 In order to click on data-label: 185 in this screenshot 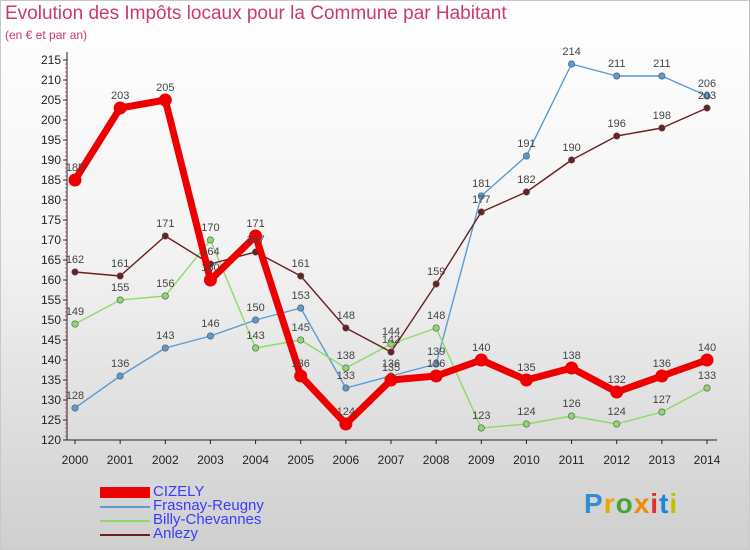, I will do `click(75, 168)`.